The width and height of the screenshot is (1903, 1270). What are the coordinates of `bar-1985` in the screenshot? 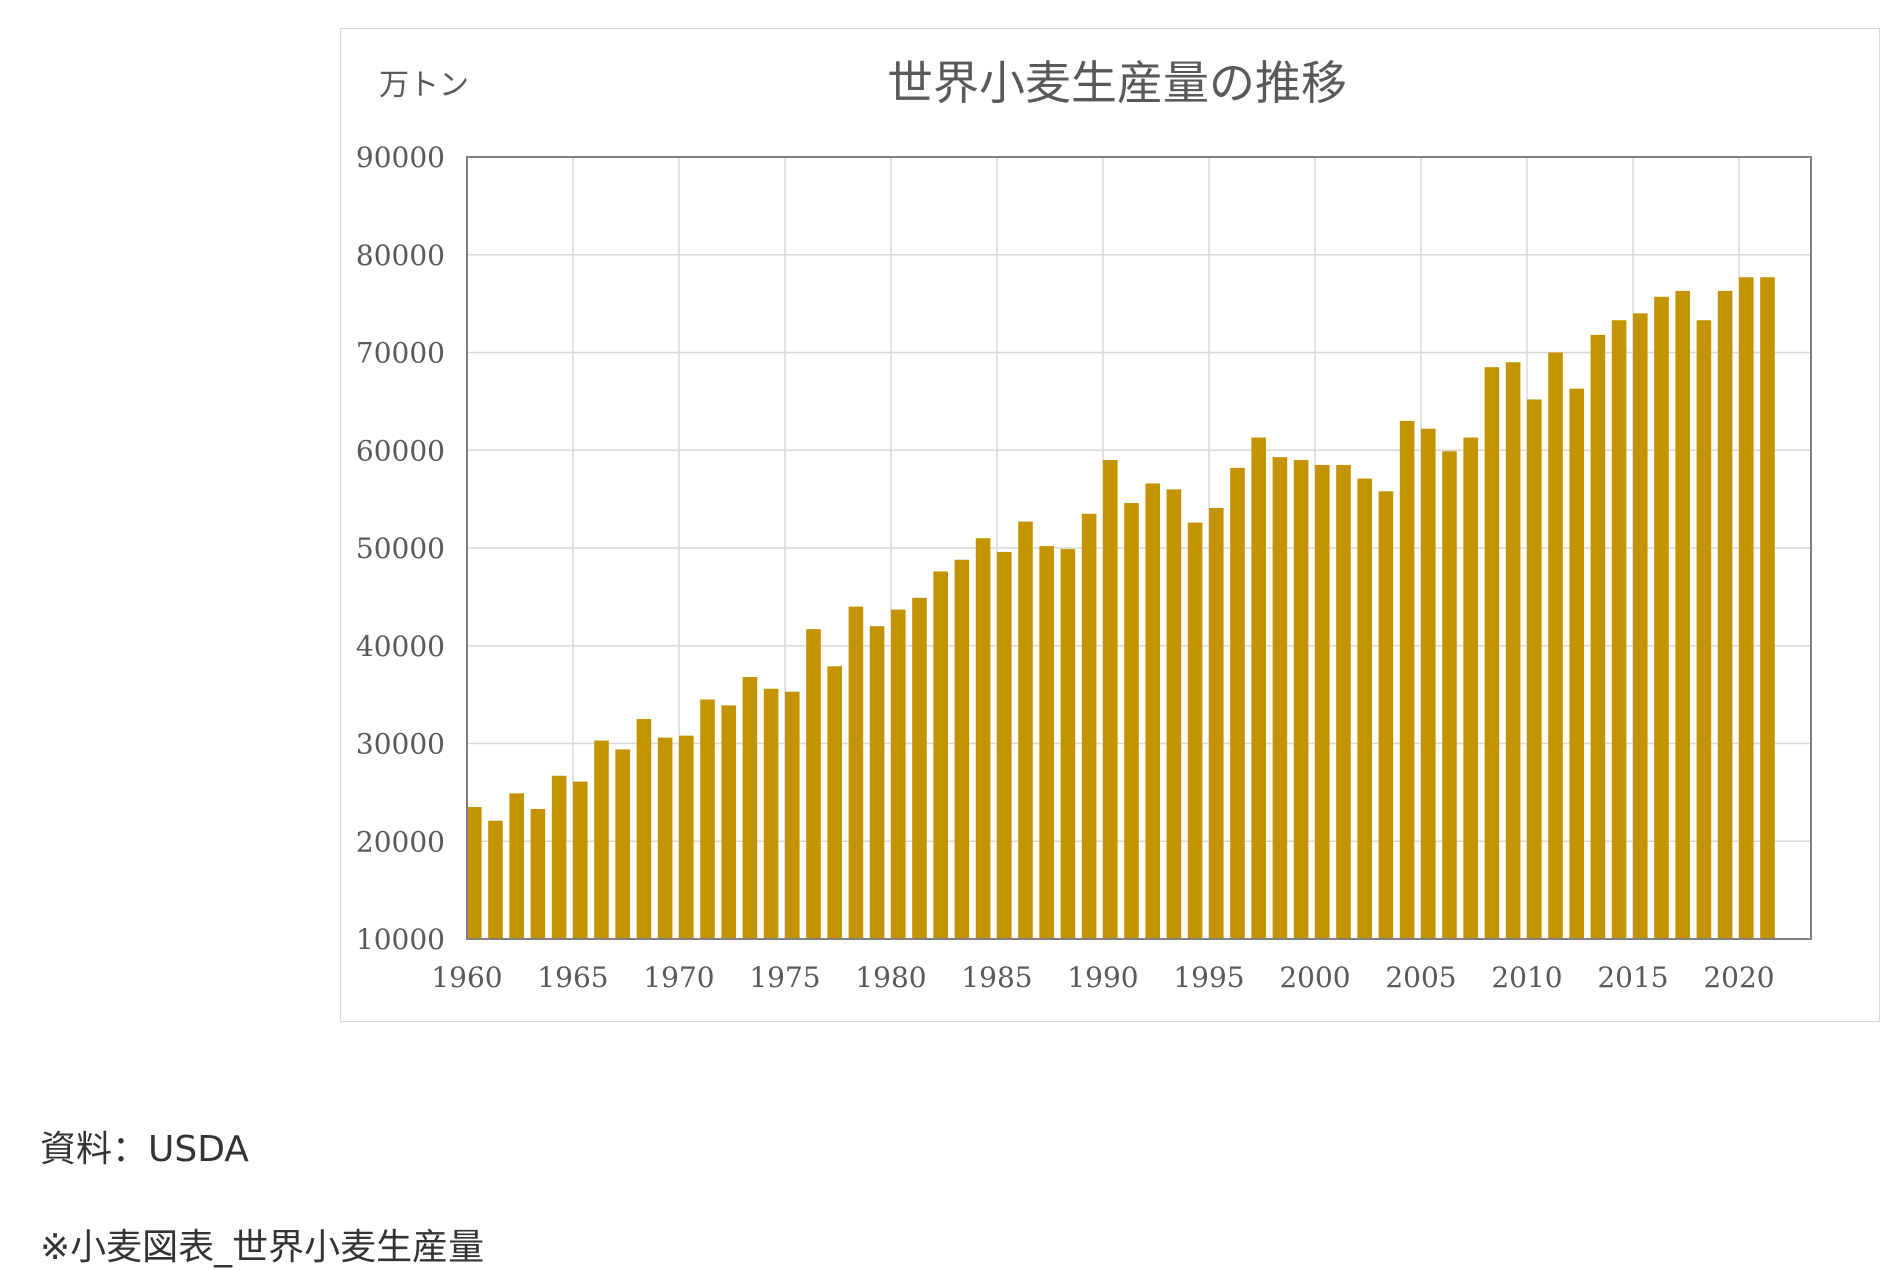 It's located at (1004, 745).